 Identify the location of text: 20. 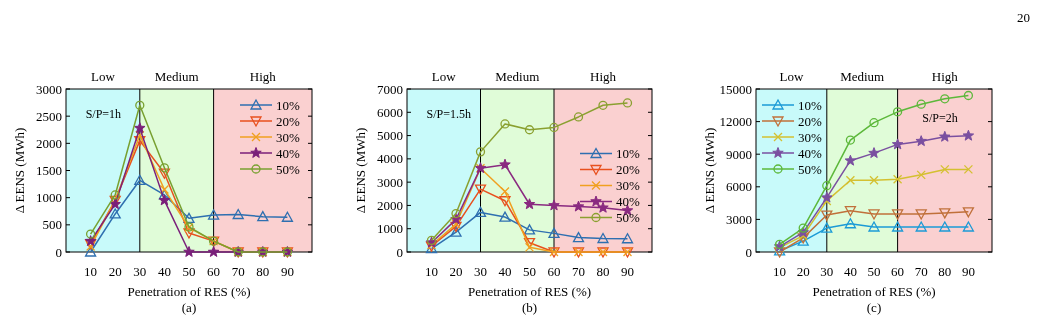
(1023, 17).